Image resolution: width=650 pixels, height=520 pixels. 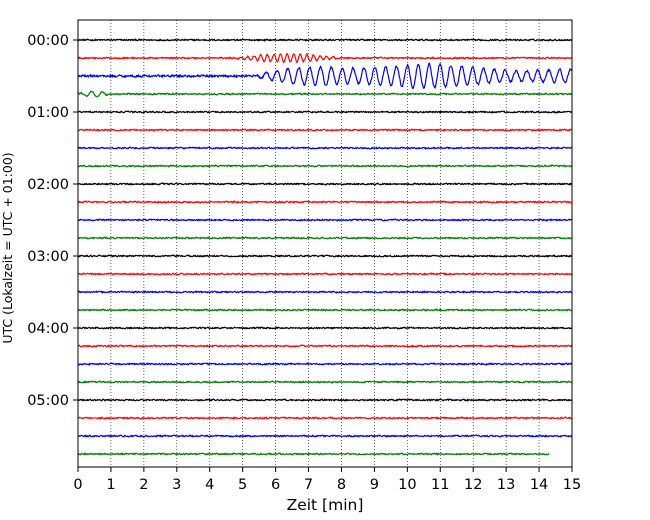 I want to click on x-axis-label: Zeit [min], so click(x=325, y=505).